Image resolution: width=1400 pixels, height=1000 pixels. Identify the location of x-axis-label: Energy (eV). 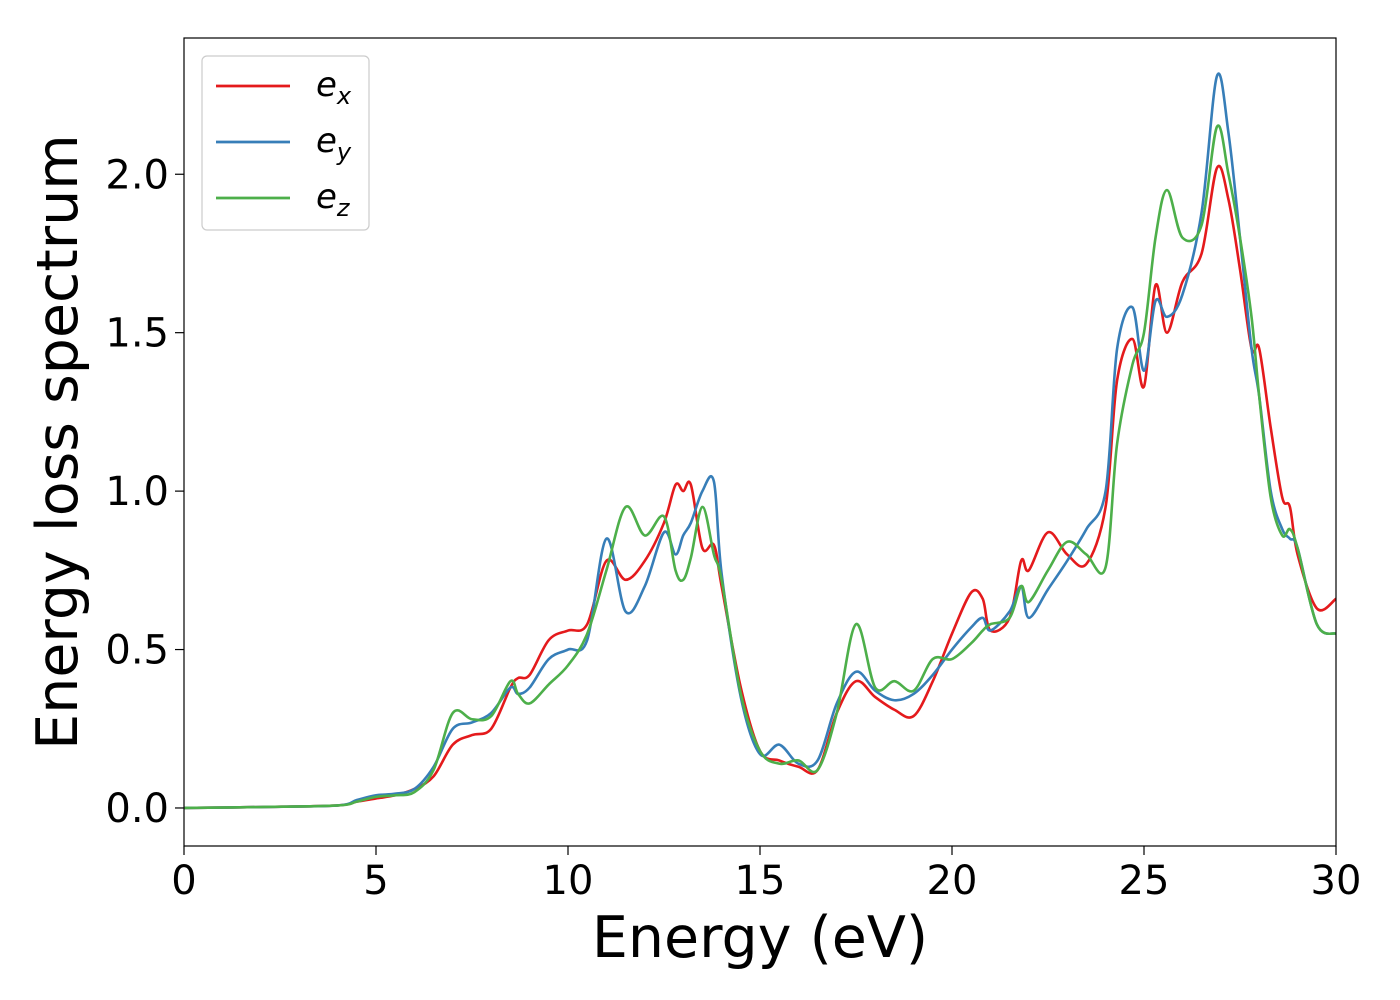
(760, 938).